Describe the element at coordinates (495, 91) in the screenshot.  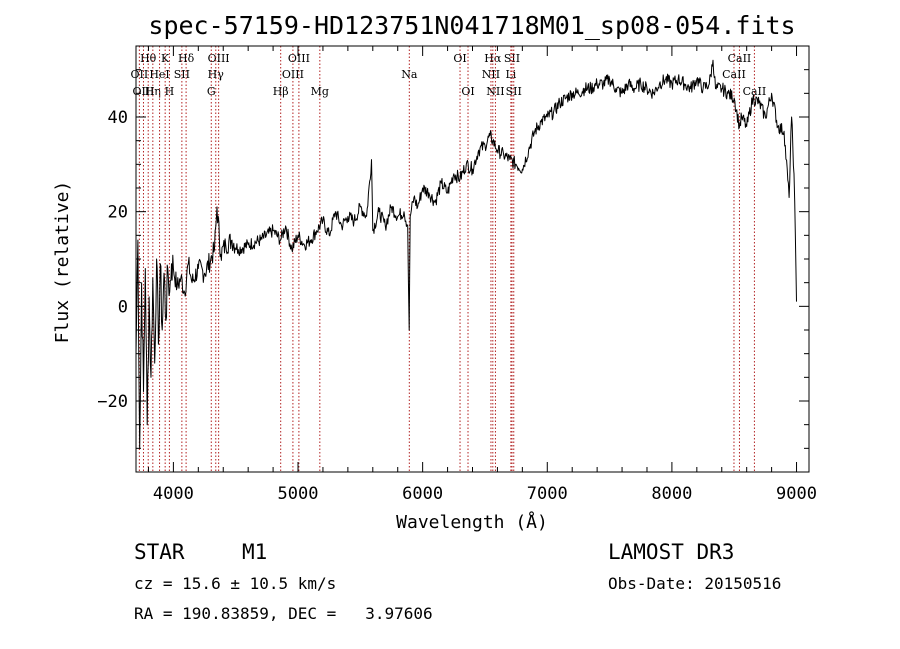
I see `marker-label-21: NII` at that location.